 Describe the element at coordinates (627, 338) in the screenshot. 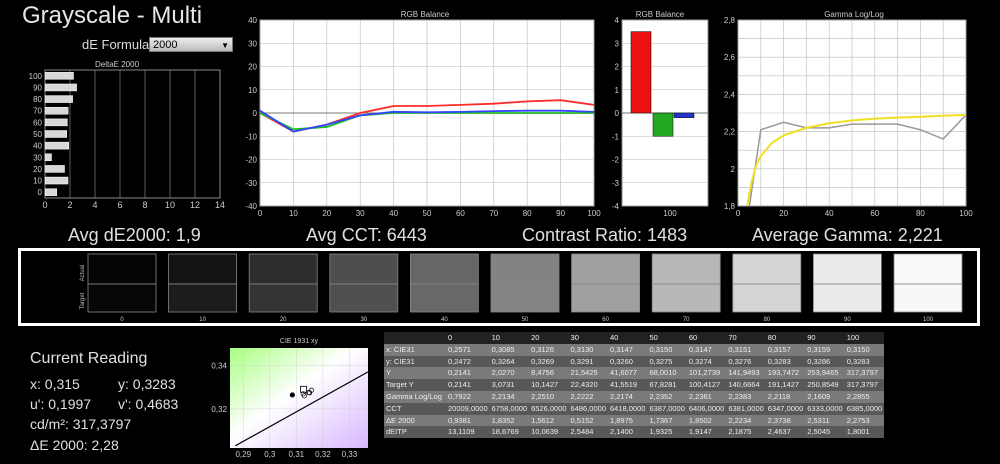

I see `table-cell: 40` at that location.